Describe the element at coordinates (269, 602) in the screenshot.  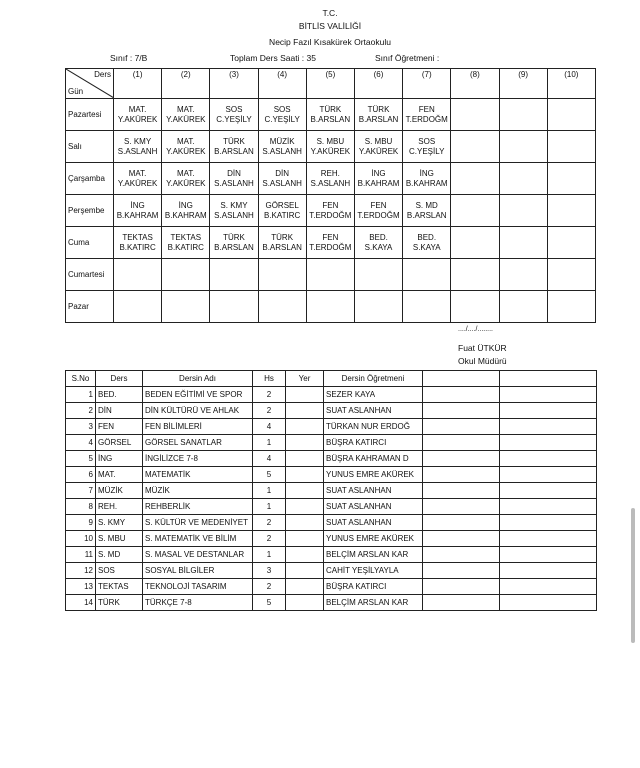
I see `weekly-hours: 5` at that location.